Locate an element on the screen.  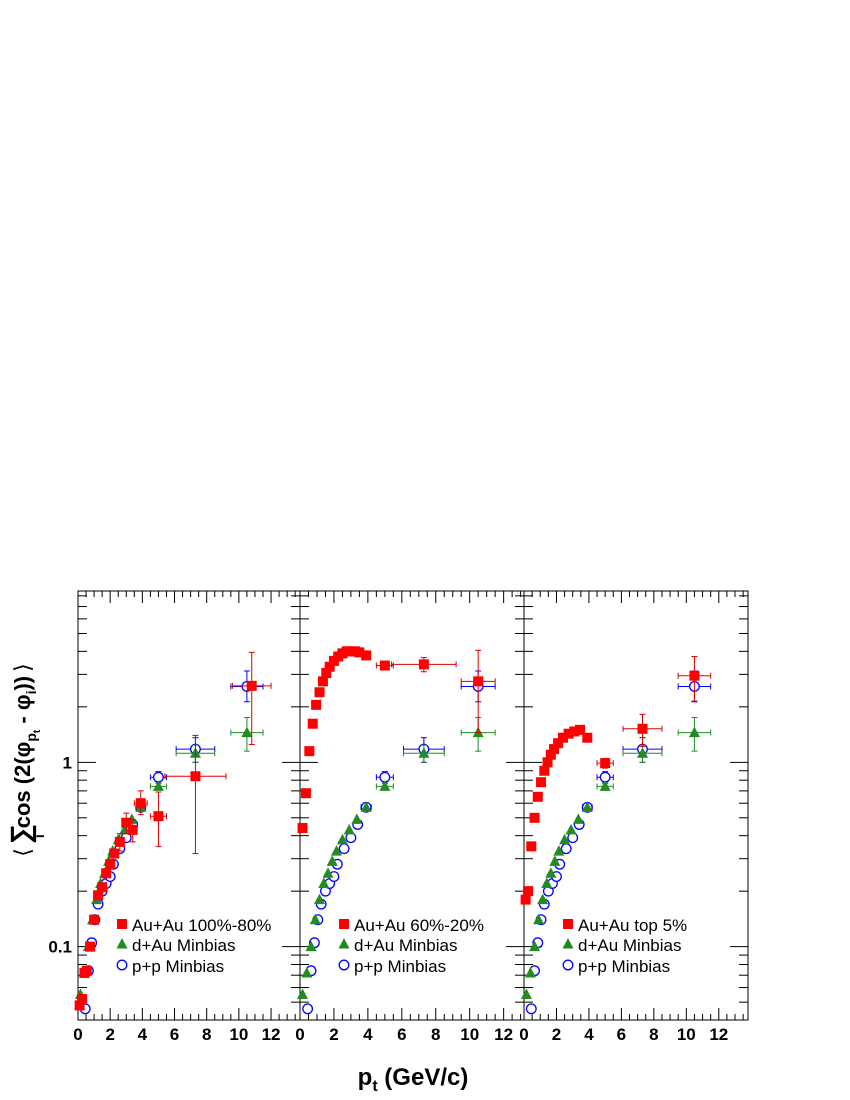
y-tick-label: 0.1 is located at coordinates (60, 947).